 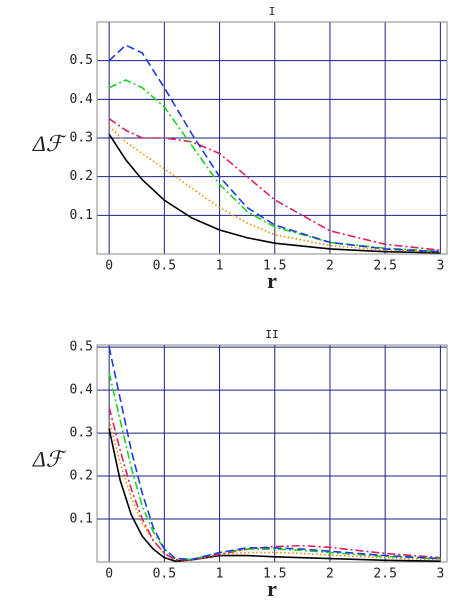 What do you see at coordinates (271, 334) in the screenshot?
I see `chart-title: II` at bounding box center [271, 334].